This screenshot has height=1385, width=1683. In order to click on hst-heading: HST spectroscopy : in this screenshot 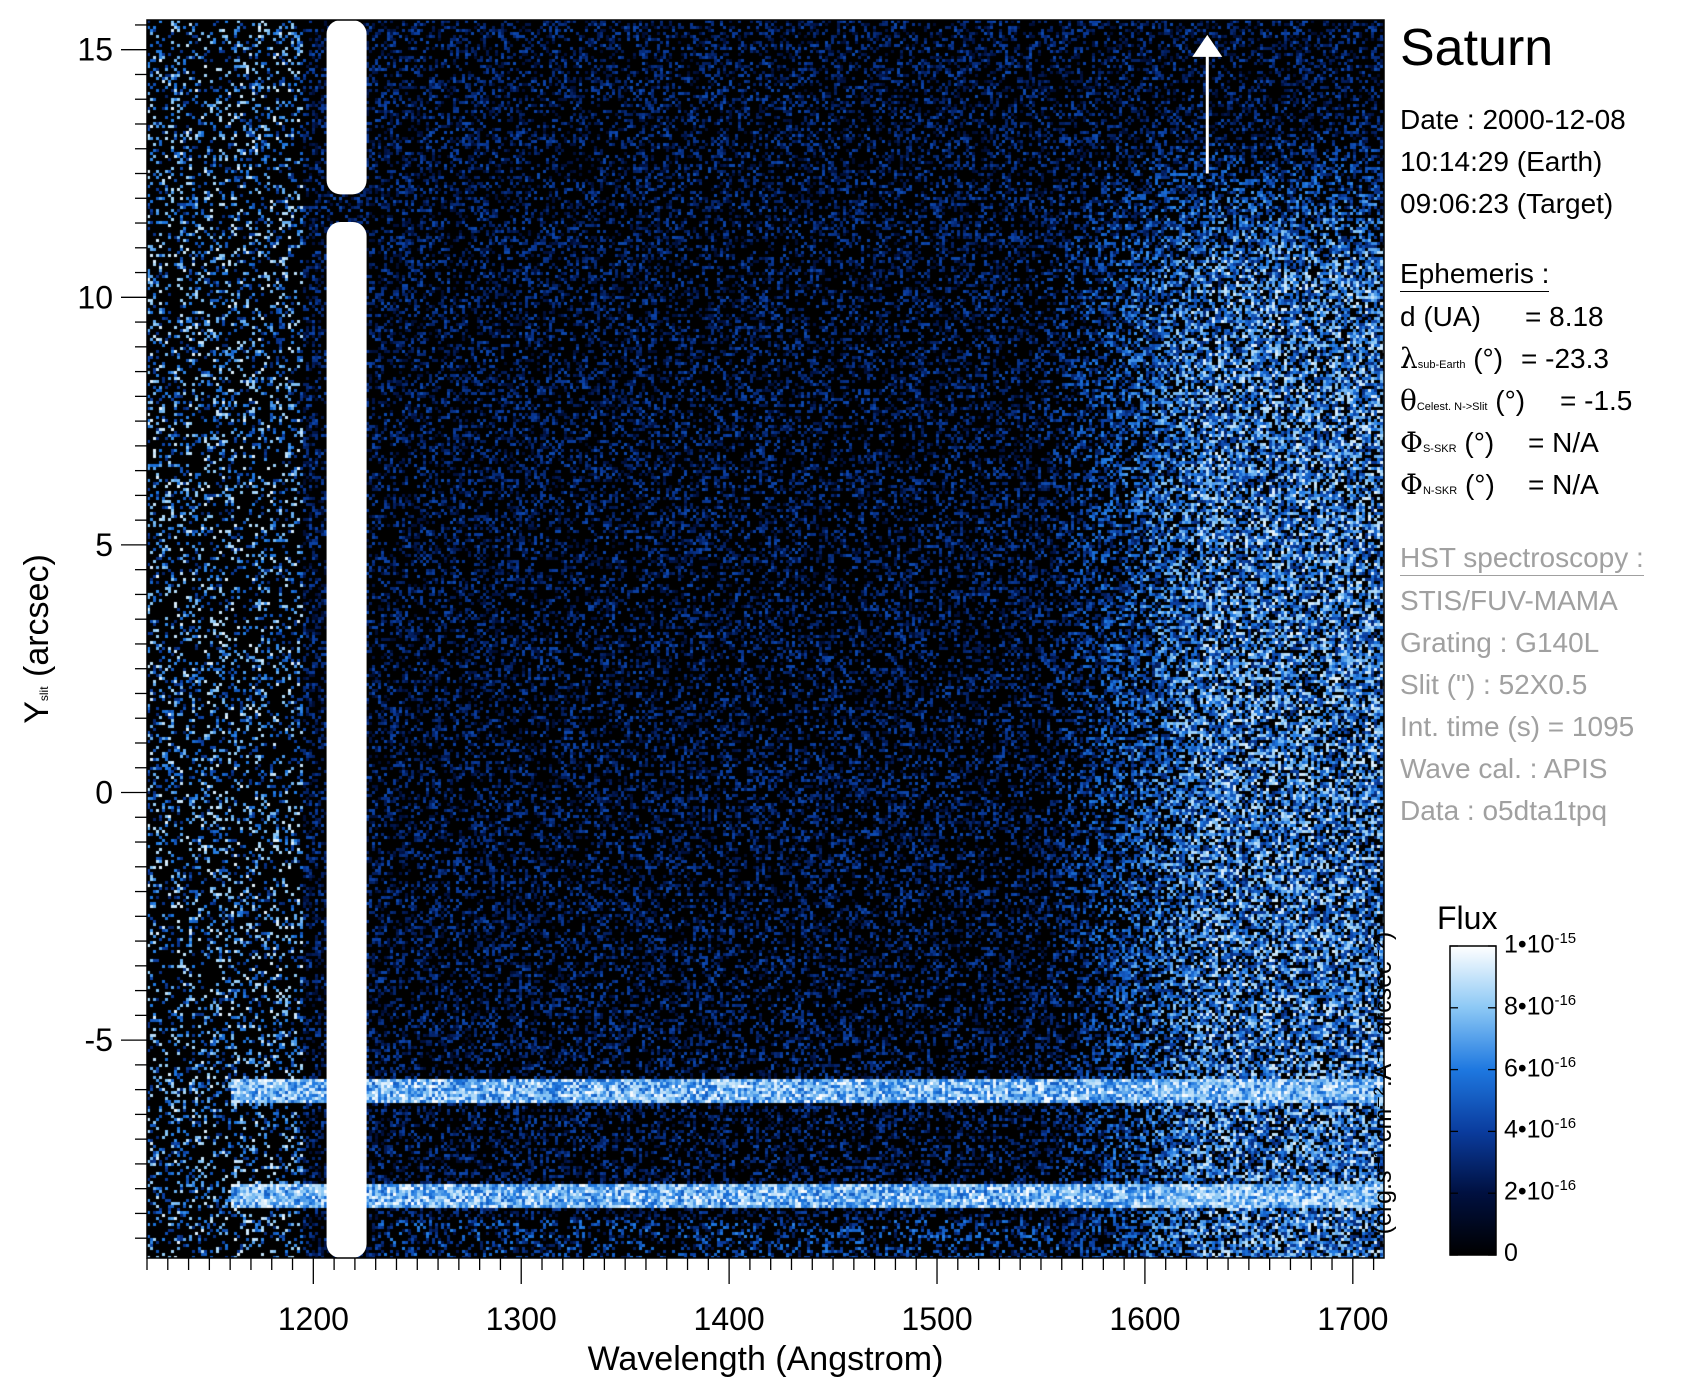, I will do `click(1522, 559)`.